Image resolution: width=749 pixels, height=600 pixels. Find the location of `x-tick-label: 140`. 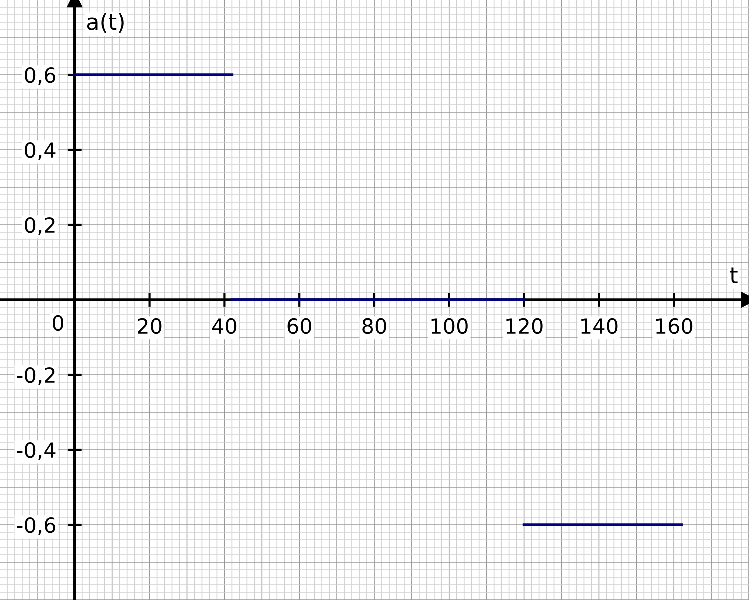

x-tick-label: 140 is located at coordinates (600, 326).